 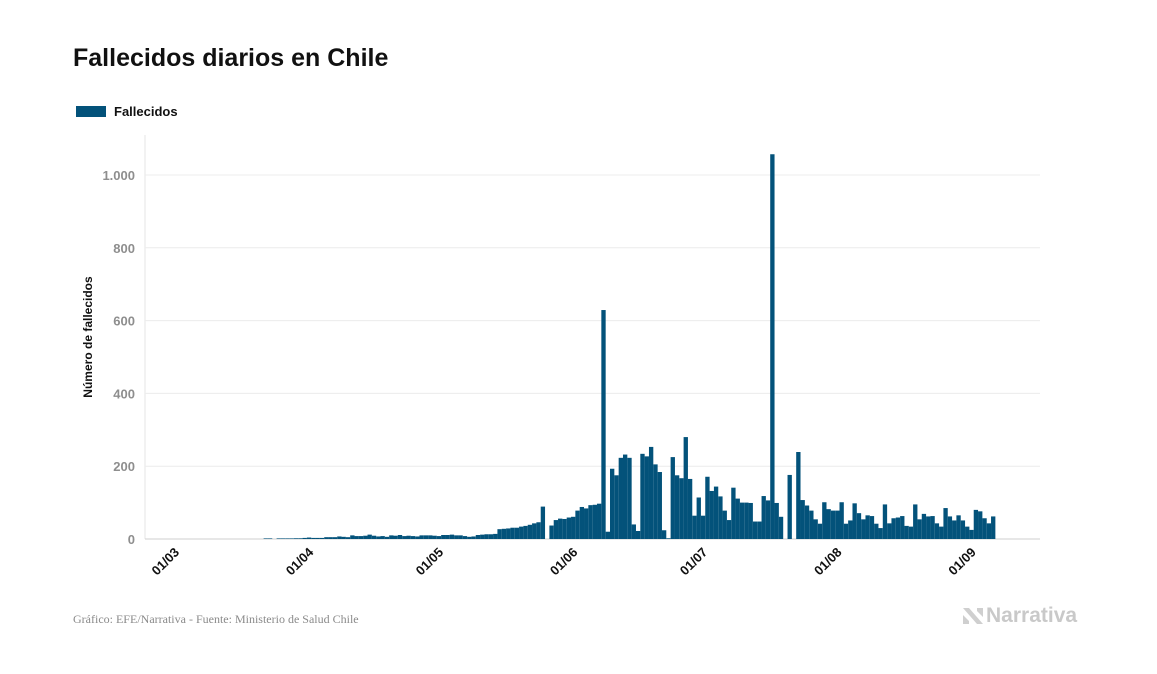 What do you see at coordinates (962, 562) in the screenshot?
I see `x-tick-label: 01/09` at bounding box center [962, 562].